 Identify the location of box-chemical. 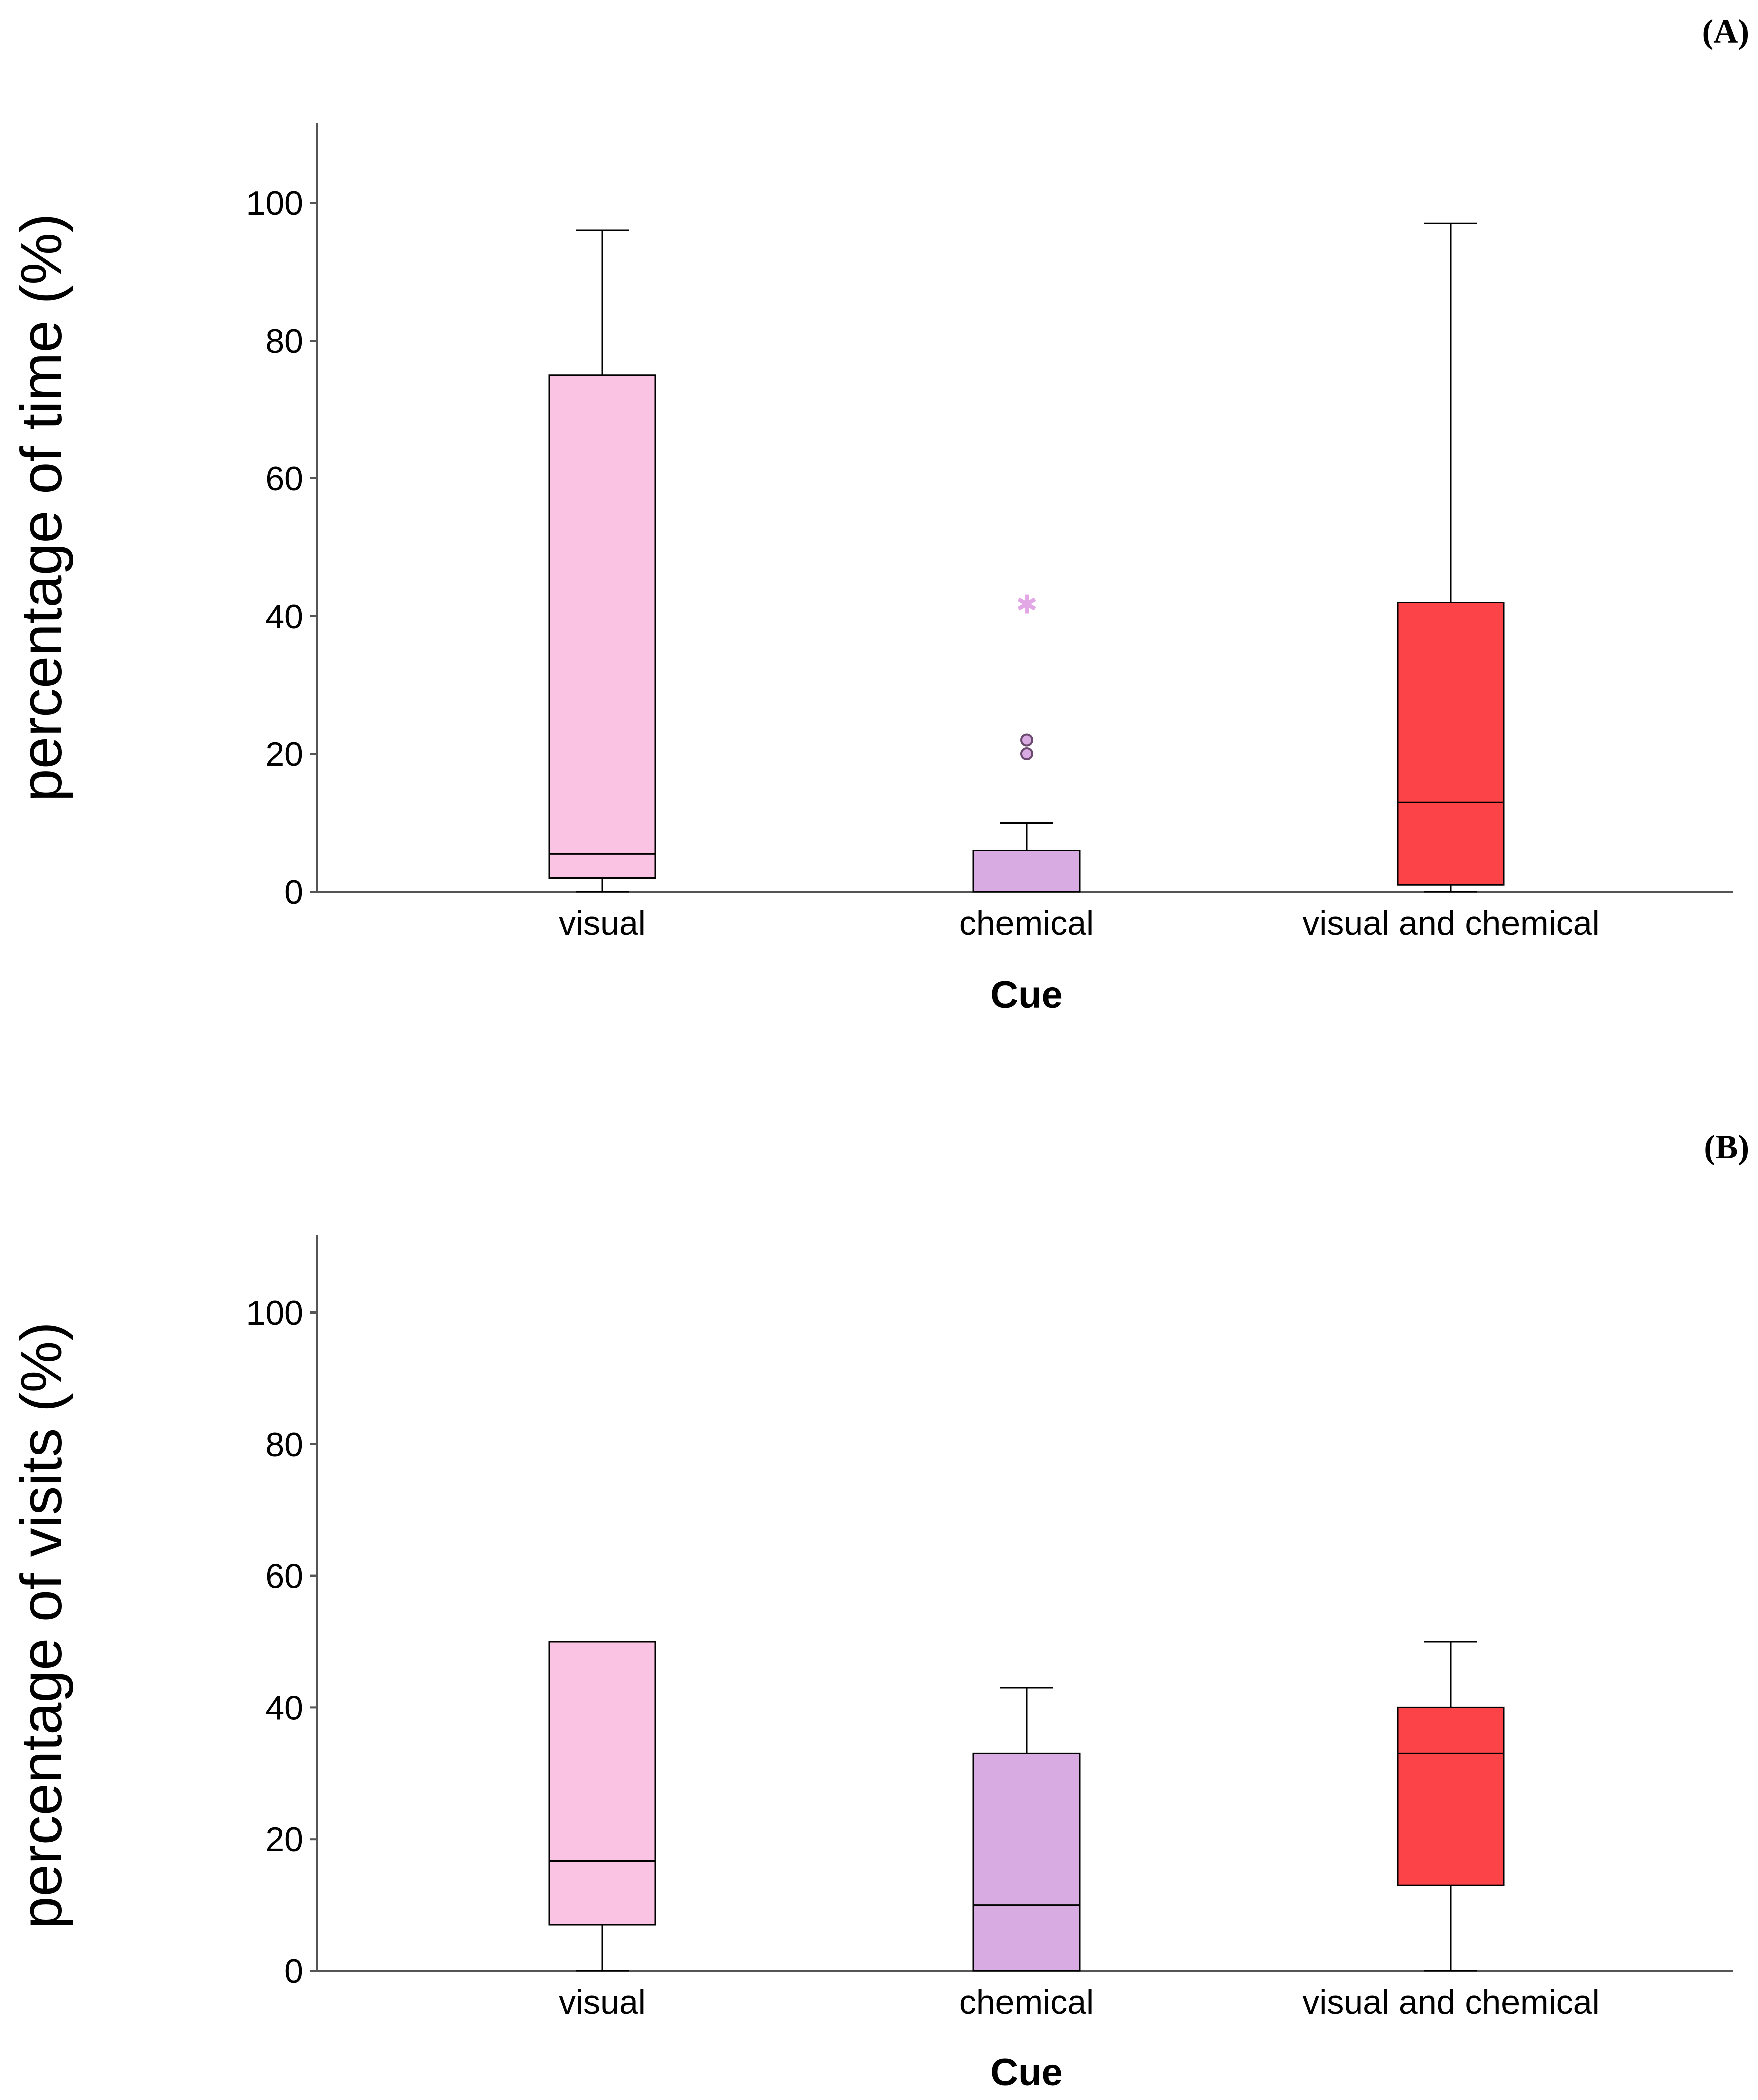
(1026, 1830).